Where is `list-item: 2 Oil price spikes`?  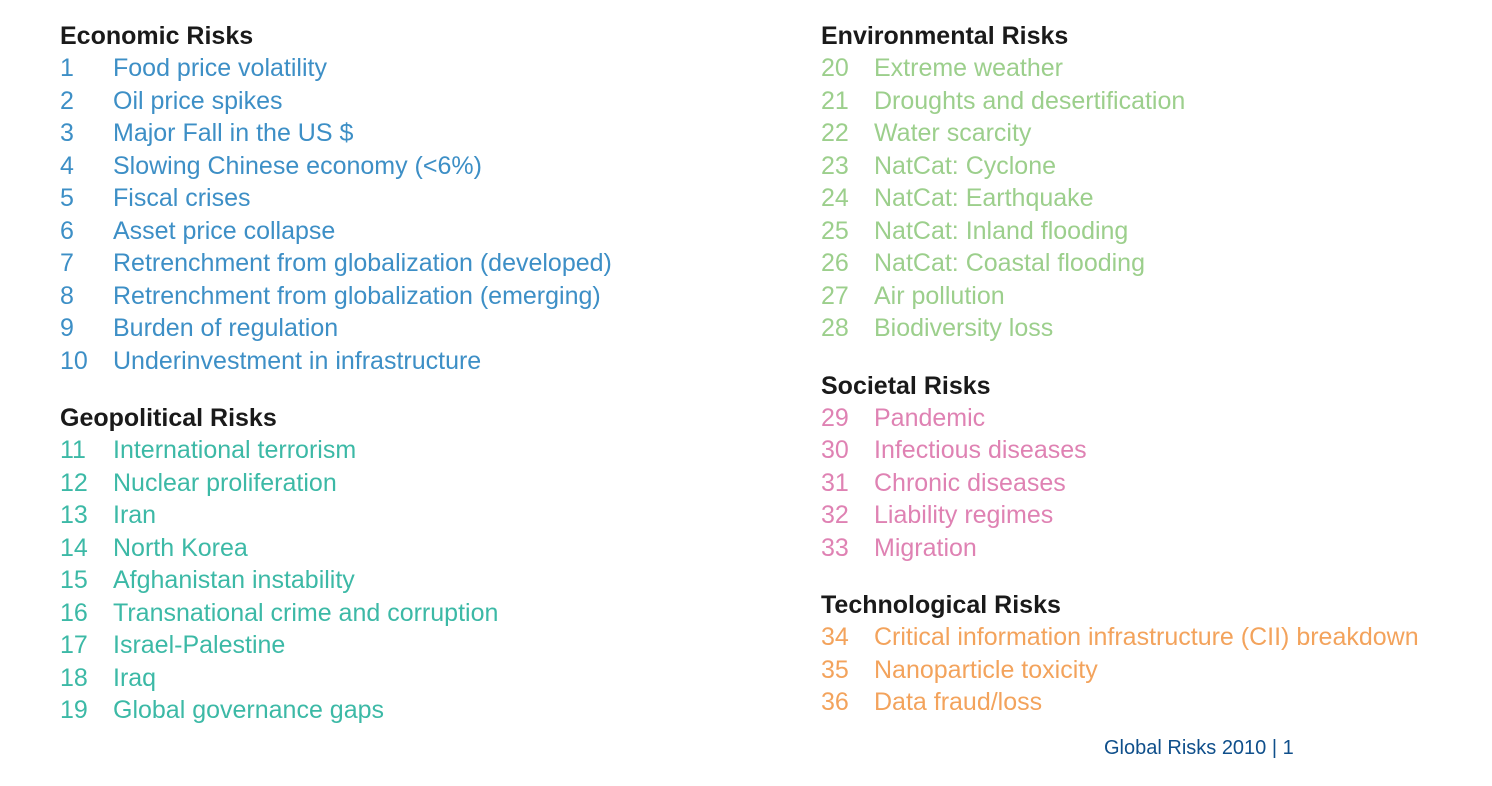 list-item: 2 Oil price spikes is located at coordinates (410, 101).